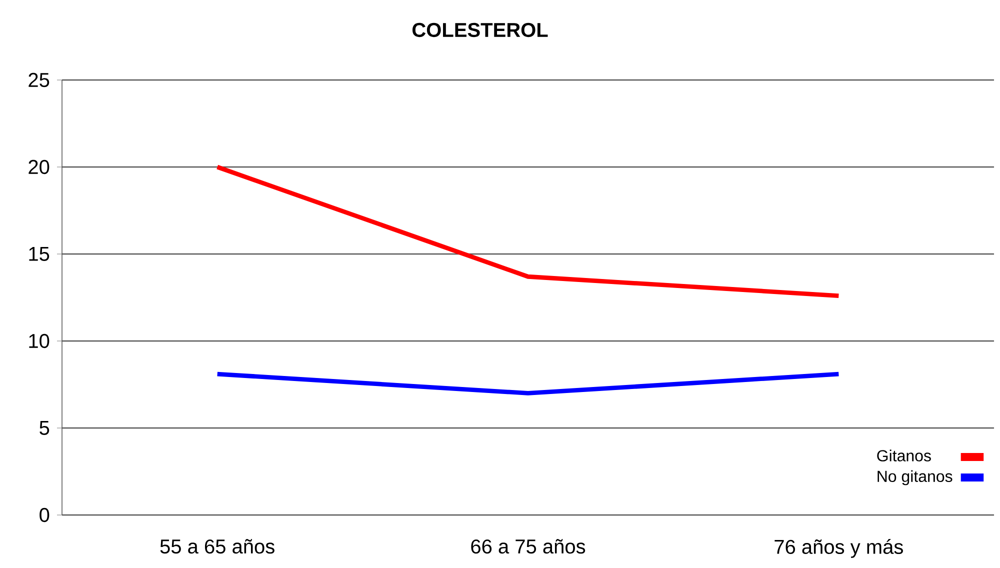 The width and height of the screenshot is (1000, 568). What do you see at coordinates (45, 428) in the screenshot?
I see `y-tick-label: 5` at bounding box center [45, 428].